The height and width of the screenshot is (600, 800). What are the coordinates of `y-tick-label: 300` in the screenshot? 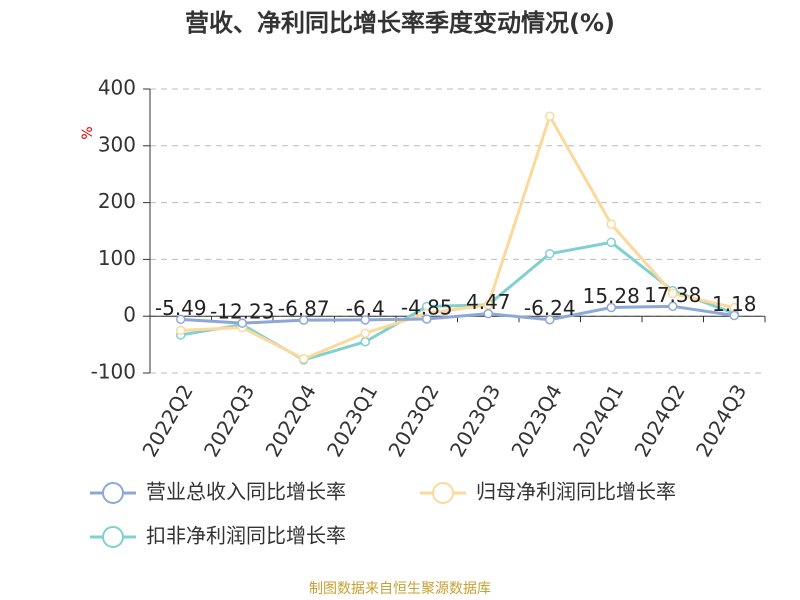 It's located at (117, 144).